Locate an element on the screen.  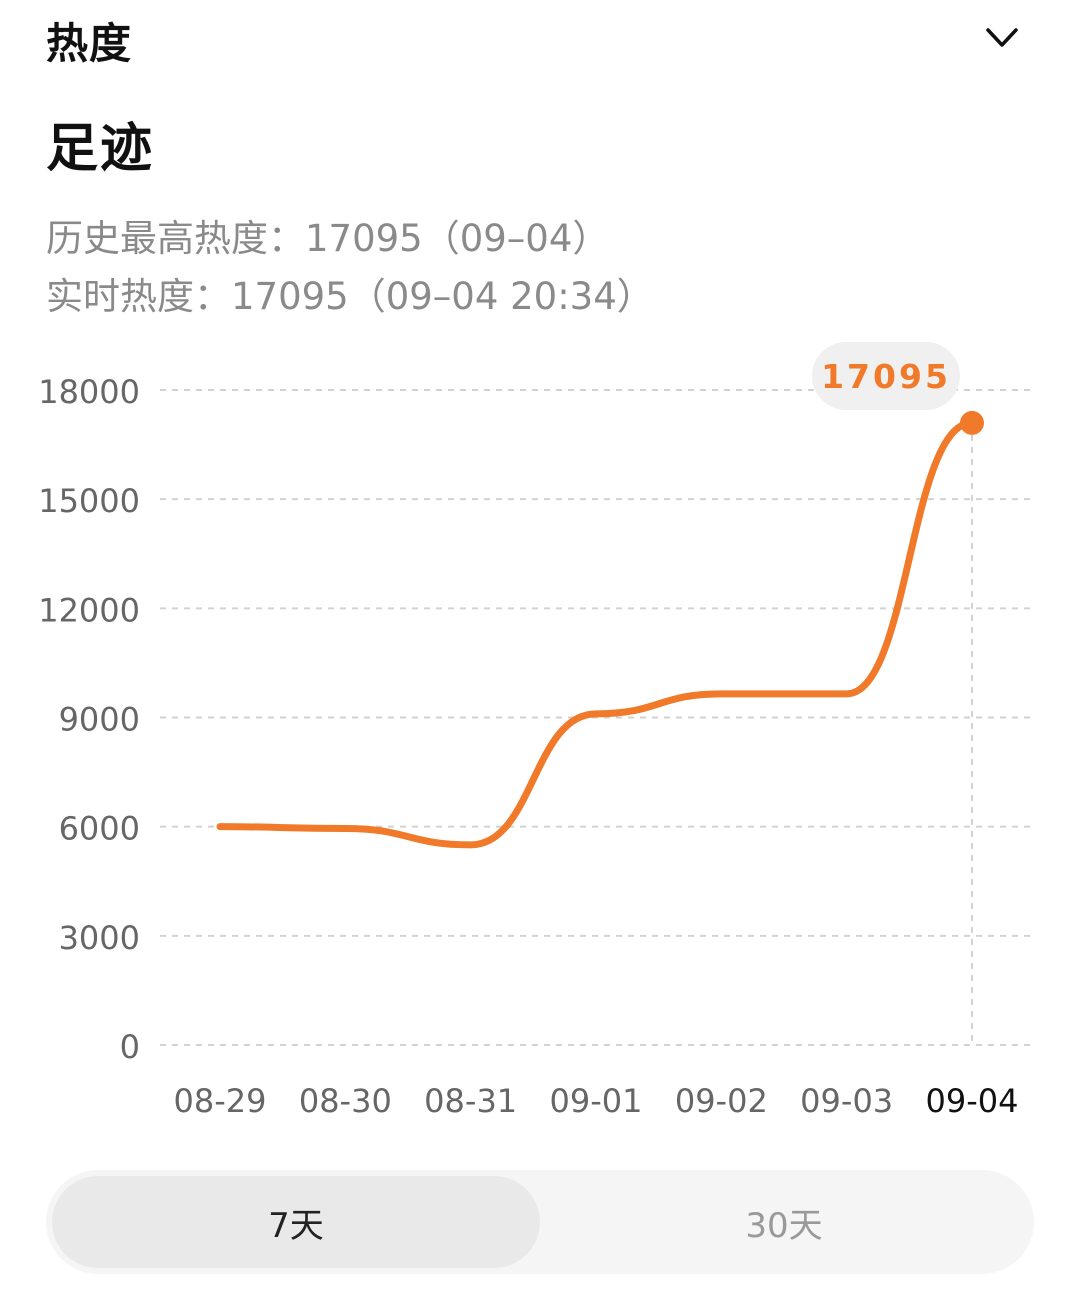
x-tick-label: 08-31 is located at coordinates (470, 1101).